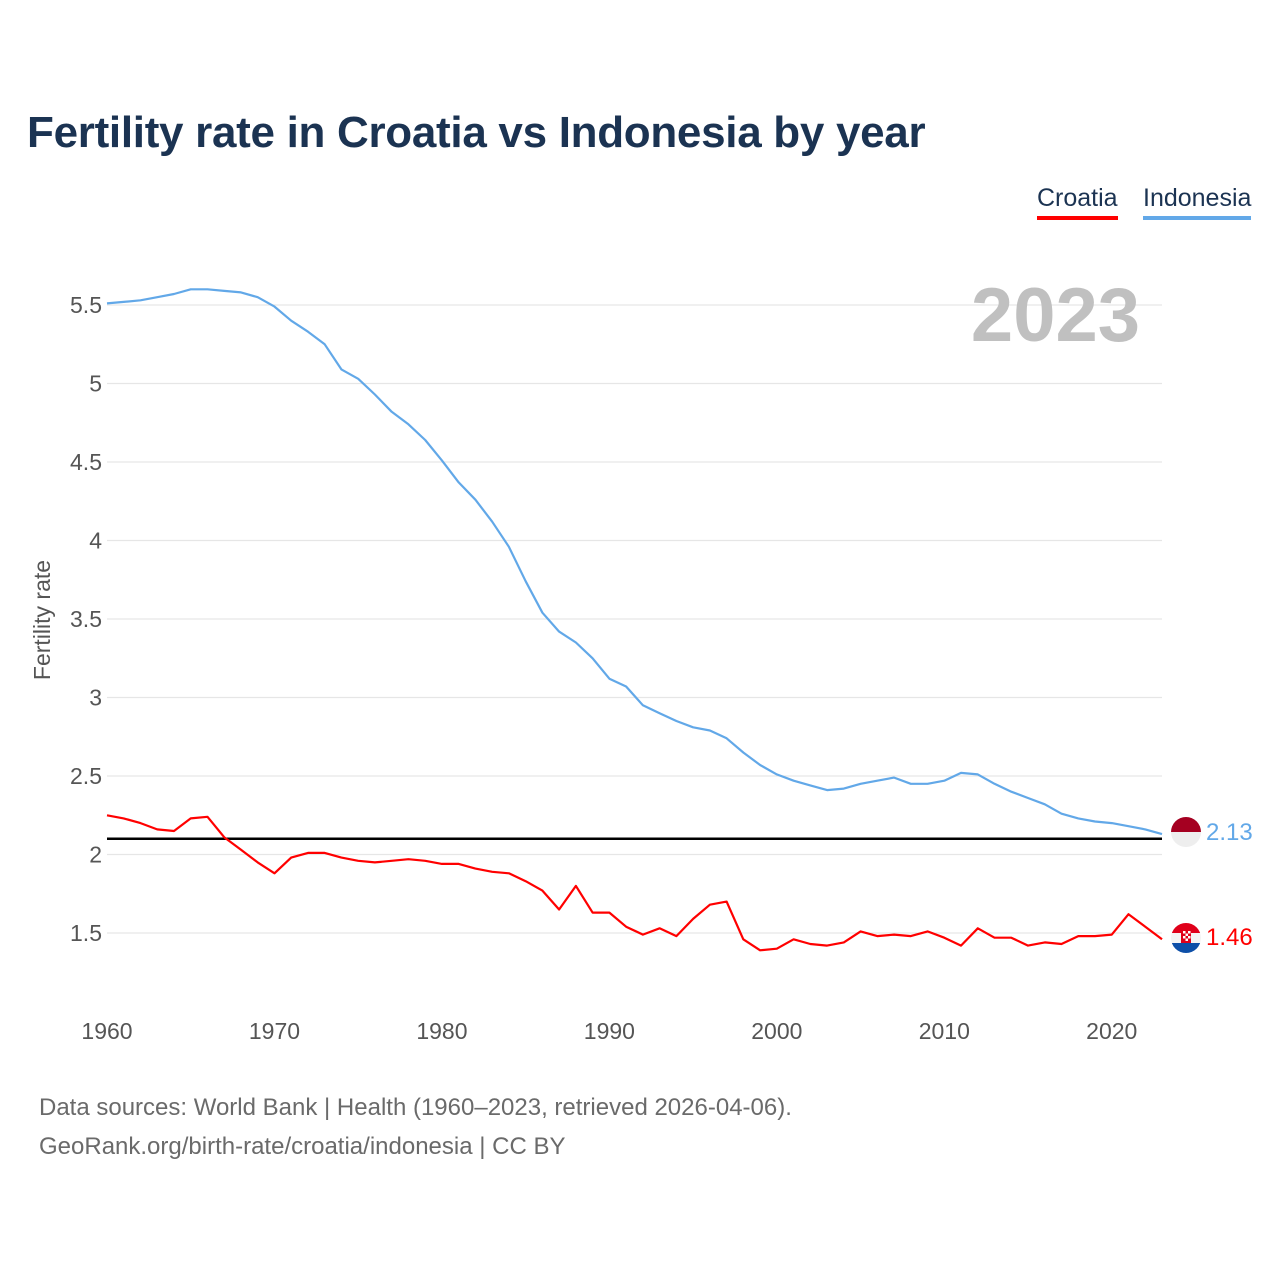 This screenshot has width=1280, height=1280. What do you see at coordinates (1111, 1031) in the screenshot?
I see `x-tick-label: 2020` at bounding box center [1111, 1031].